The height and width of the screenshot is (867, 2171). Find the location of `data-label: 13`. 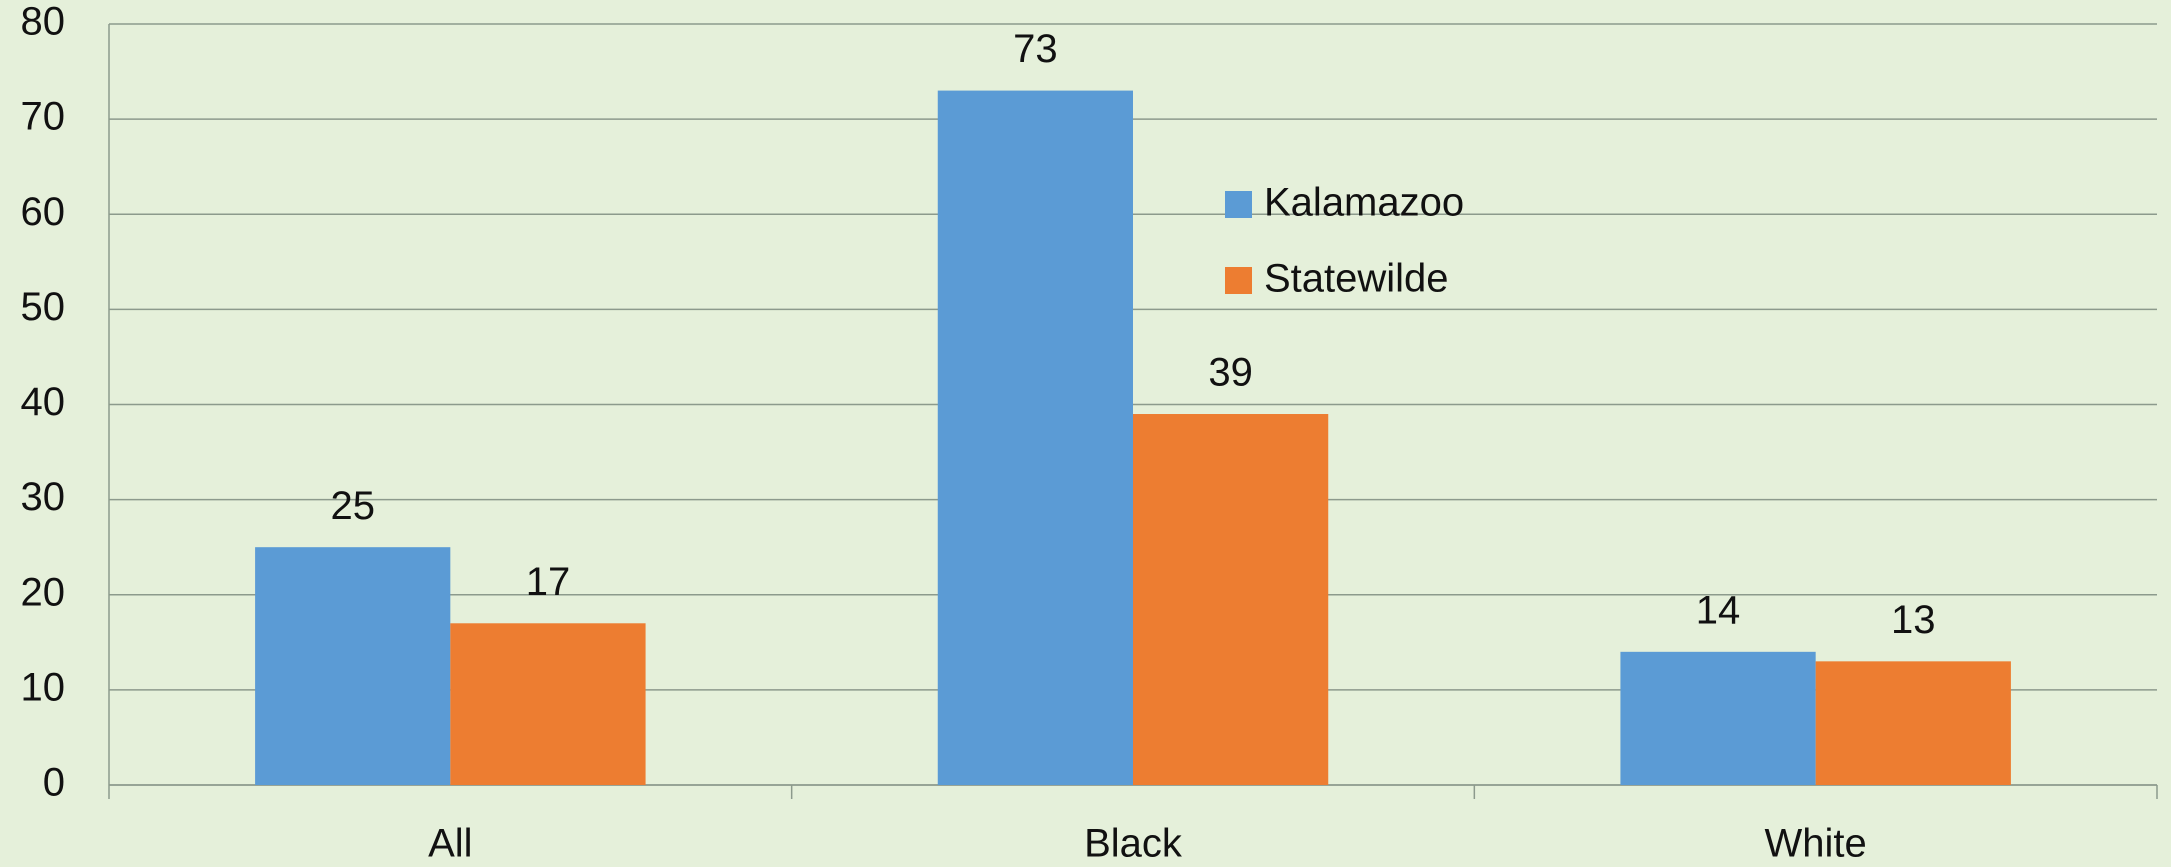

data-label: 13 is located at coordinates (1913, 620).